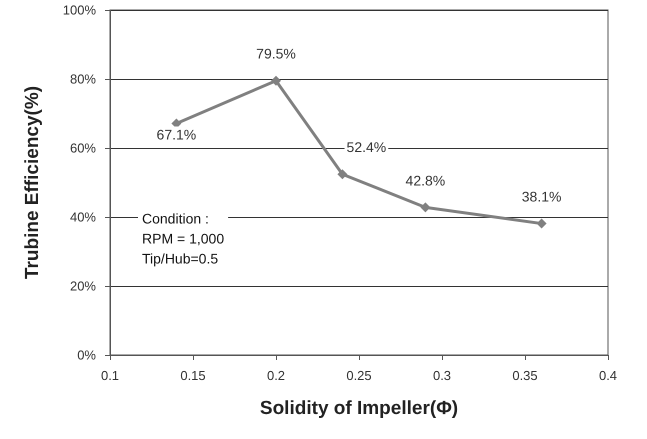 This screenshot has height=439, width=647. What do you see at coordinates (83, 148) in the screenshot?
I see `y-tick-label: 60%` at bounding box center [83, 148].